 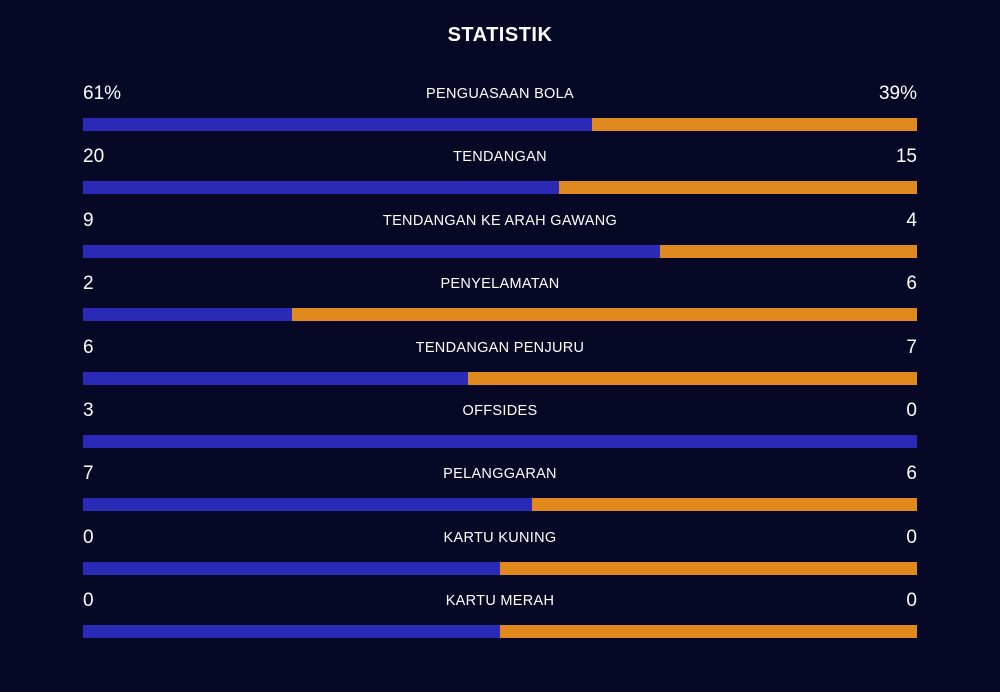 I want to click on stat-row: 7 PELANGGARAN 6, so click(x=500, y=491).